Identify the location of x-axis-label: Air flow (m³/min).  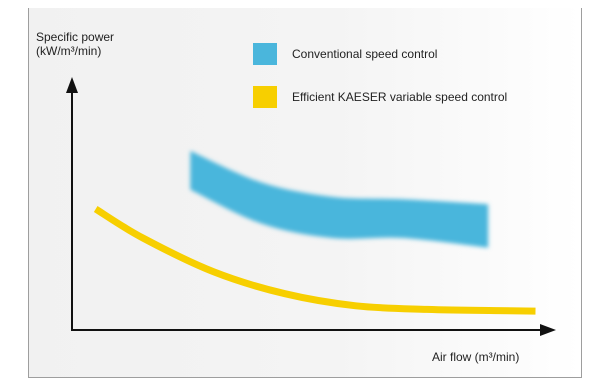
(476, 357).